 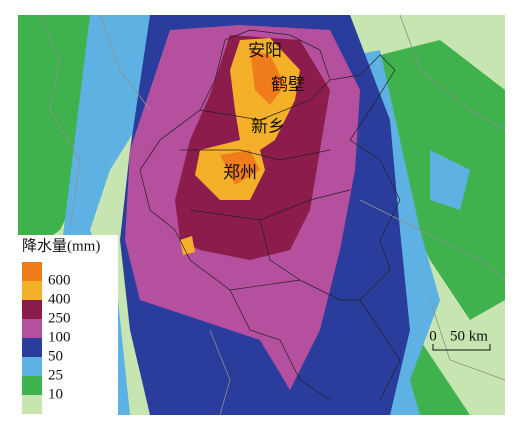 I want to click on legend-label: 400, so click(x=59, y=299).